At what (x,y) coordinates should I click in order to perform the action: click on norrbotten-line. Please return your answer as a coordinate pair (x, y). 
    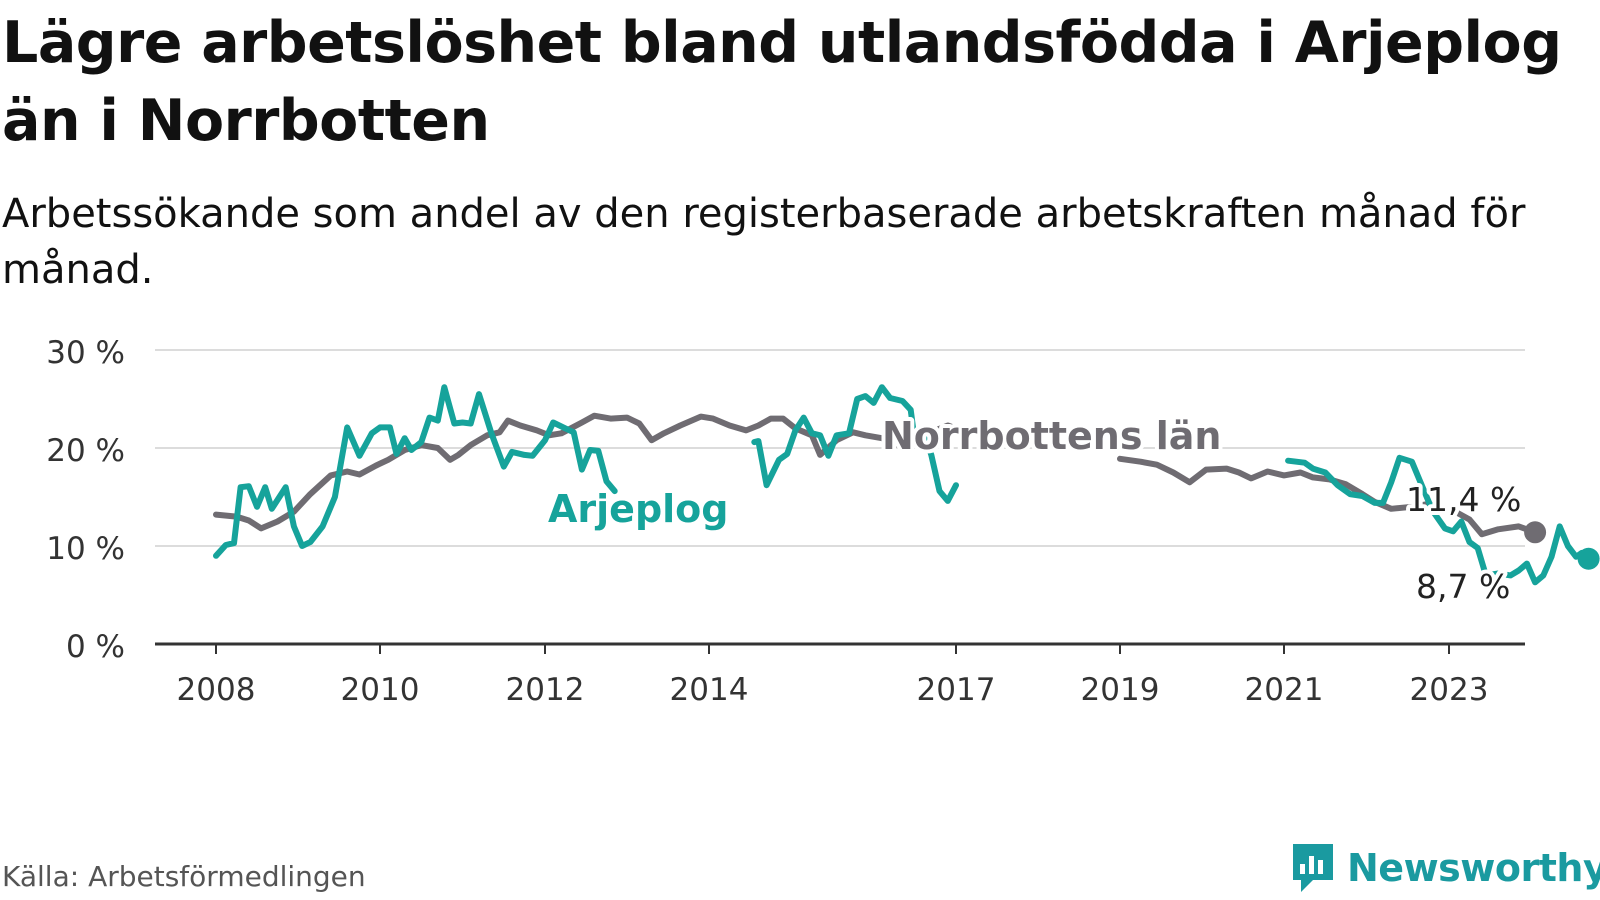
    Looking at the image, I should click on (586, 472).